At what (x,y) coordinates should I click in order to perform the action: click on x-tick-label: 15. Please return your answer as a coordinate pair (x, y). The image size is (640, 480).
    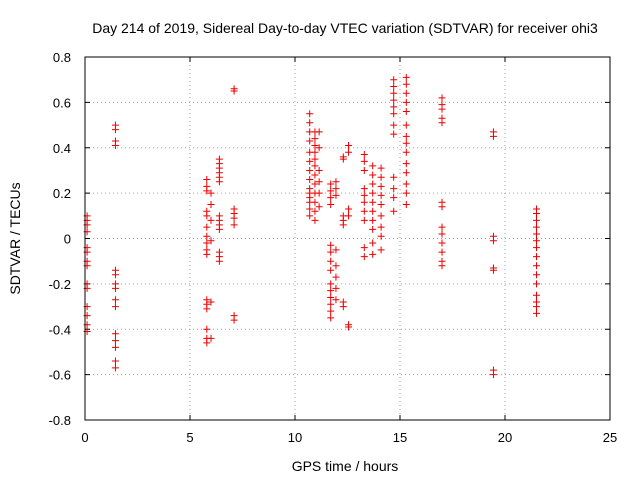
    Looking at the image, I should click on (400, 437).